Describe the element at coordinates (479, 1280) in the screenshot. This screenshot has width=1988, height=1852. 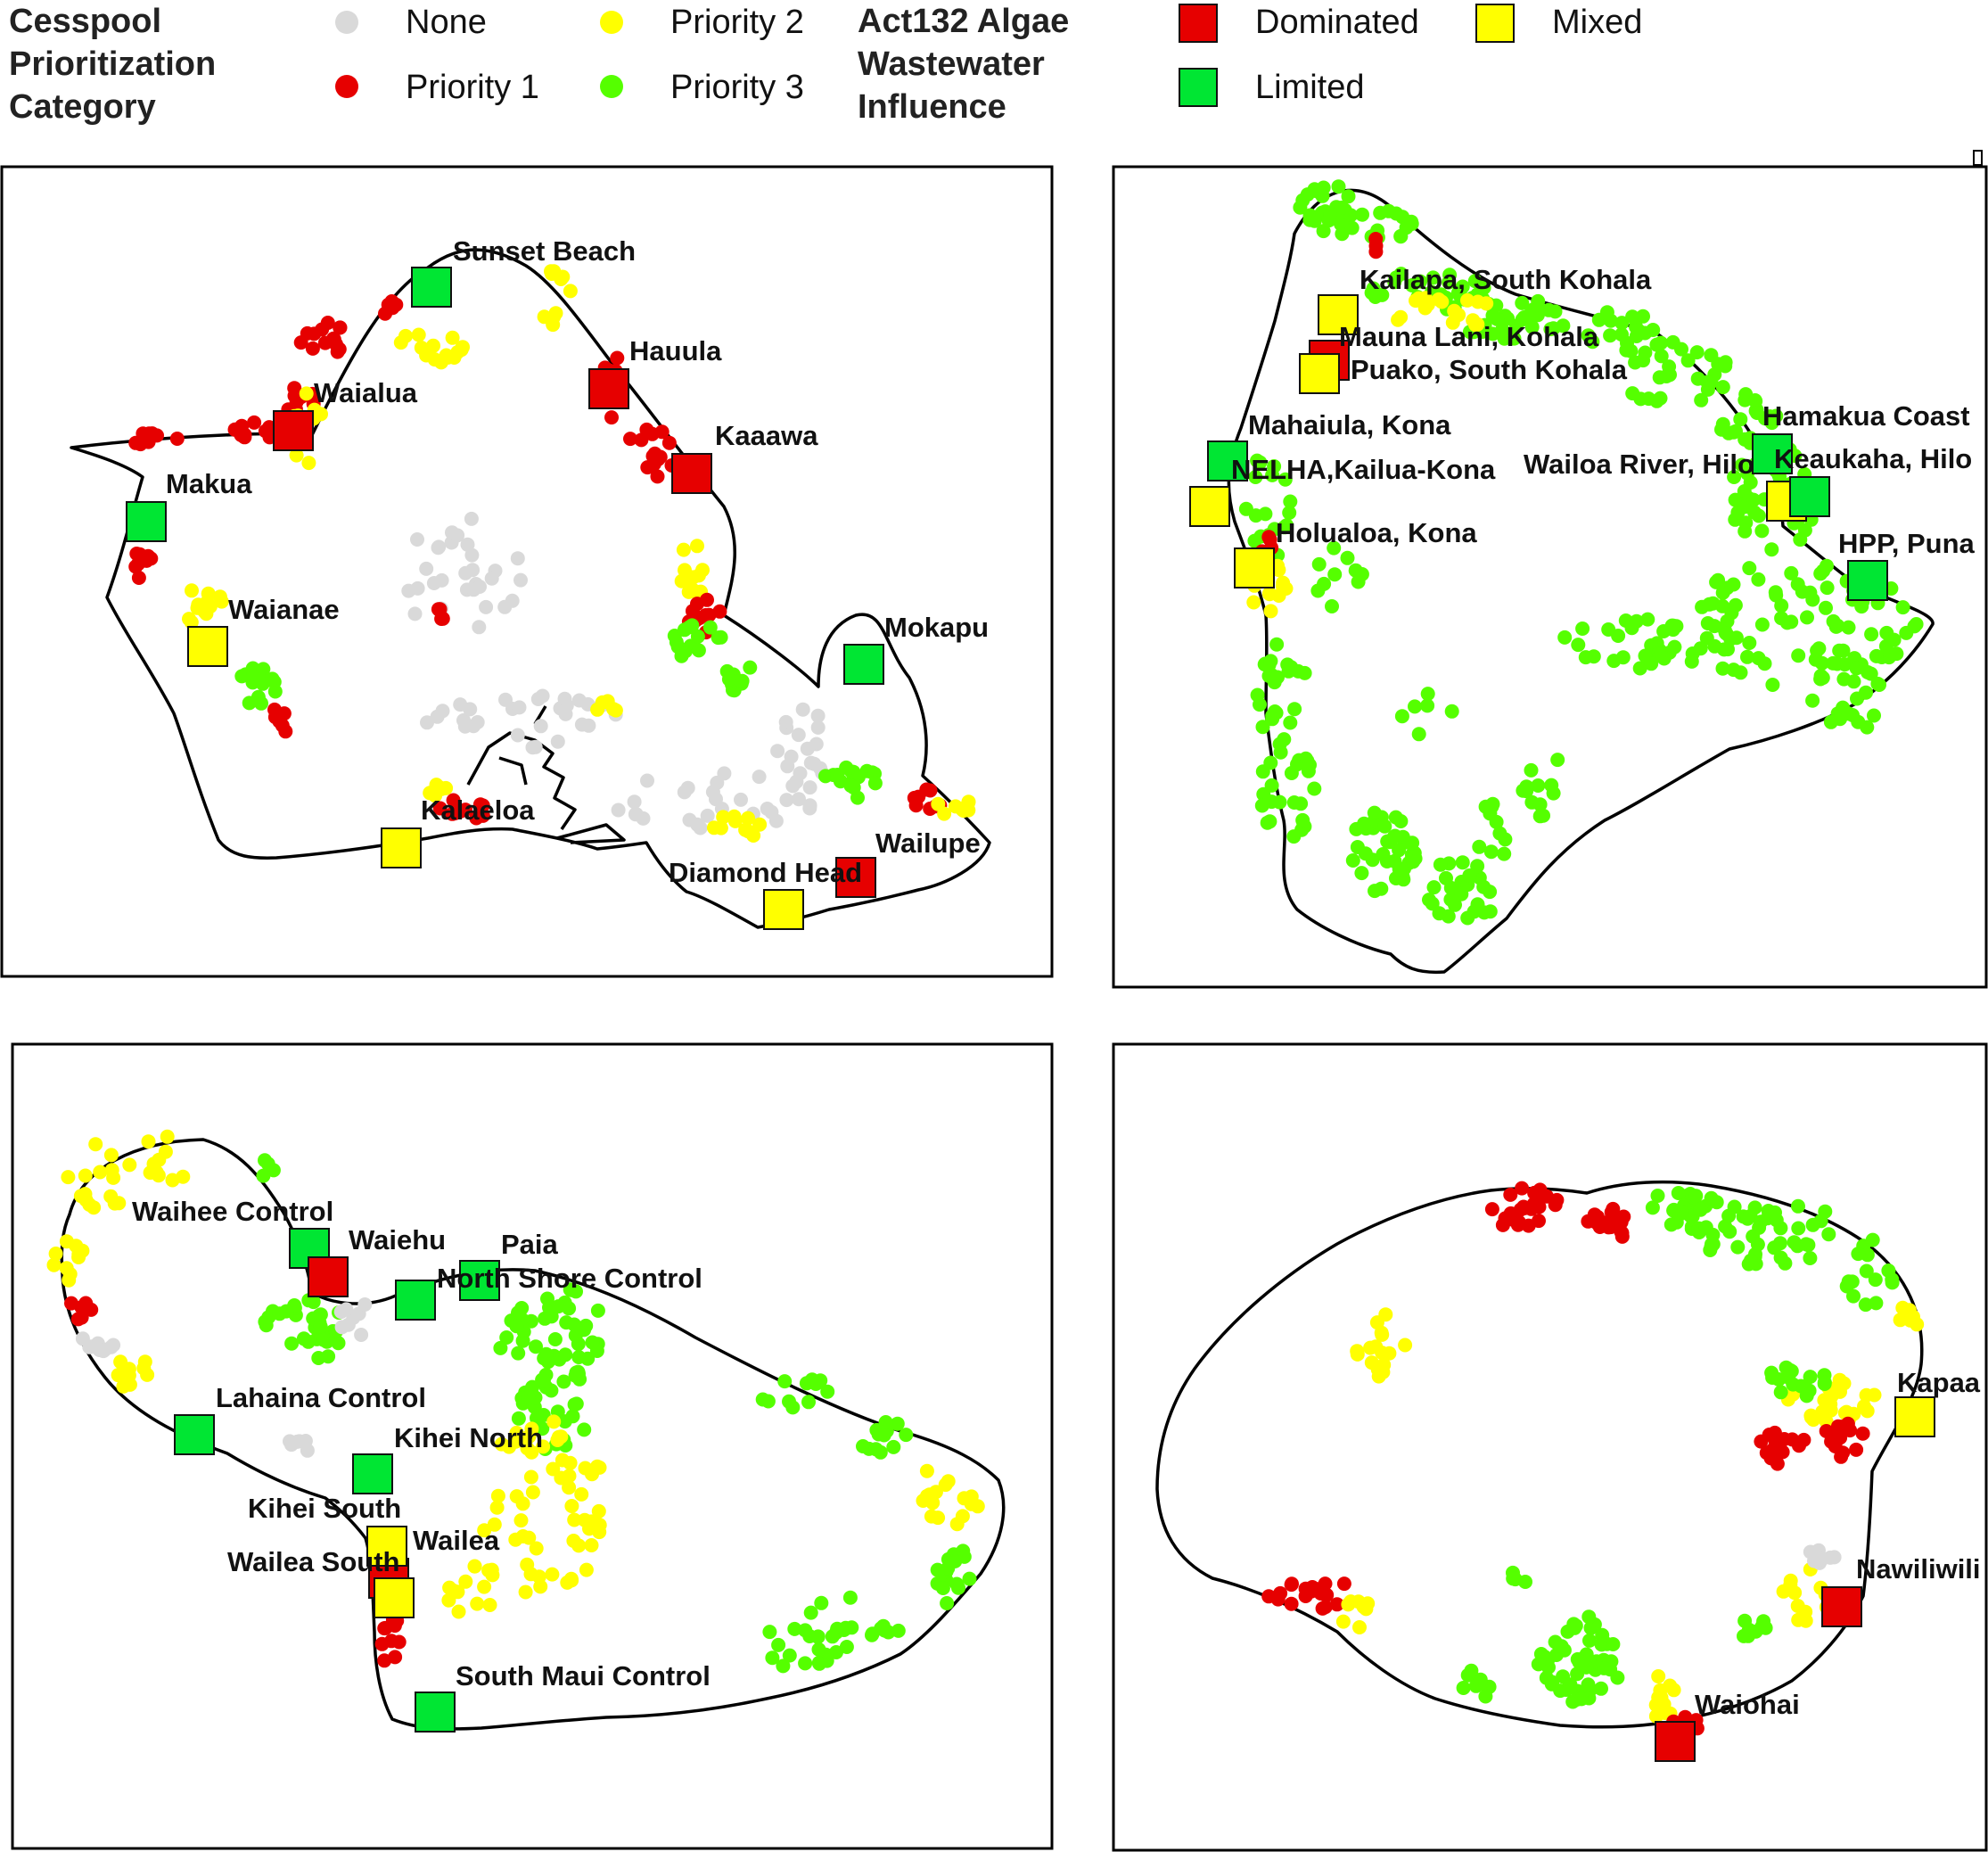
I see `site-marker-paia` at that location.